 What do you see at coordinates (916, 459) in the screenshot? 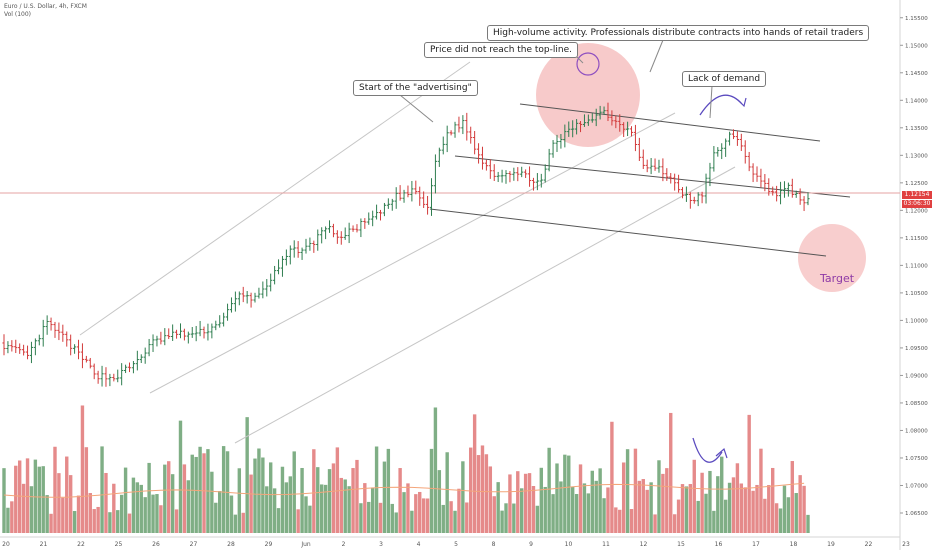
I see `y-tick-label: 1.07500` at bounding box center [916, 459].